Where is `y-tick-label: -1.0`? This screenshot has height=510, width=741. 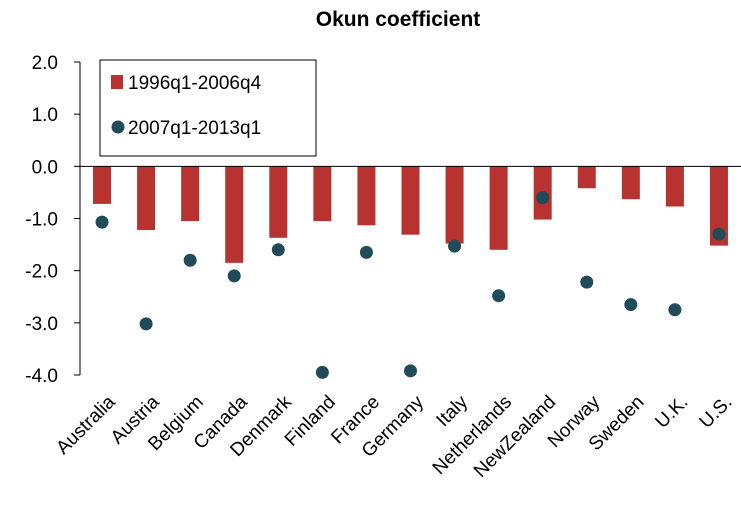 y-tick-label: -1.0 is located at coordinates (41, 220).